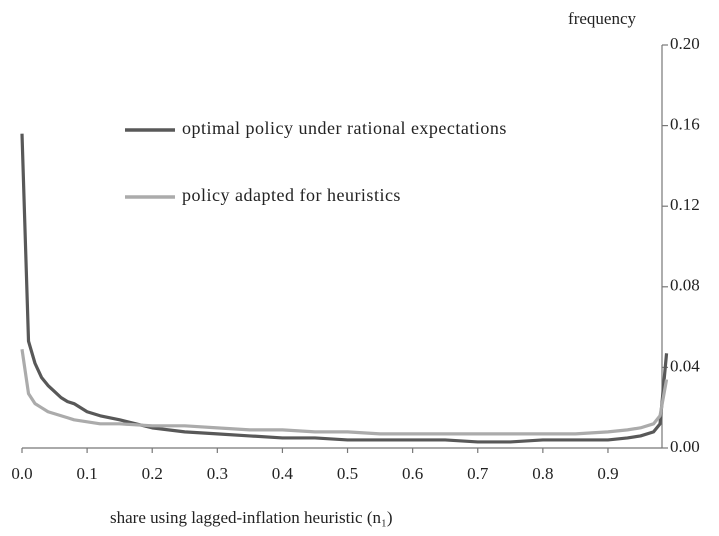 Image resolution: width=719 pixels, height=536 pixels. What do you see at coordinates (607, 473) in the screenshot?
I see `x-tick-label: 0.9` at bounding box center [607, 473].